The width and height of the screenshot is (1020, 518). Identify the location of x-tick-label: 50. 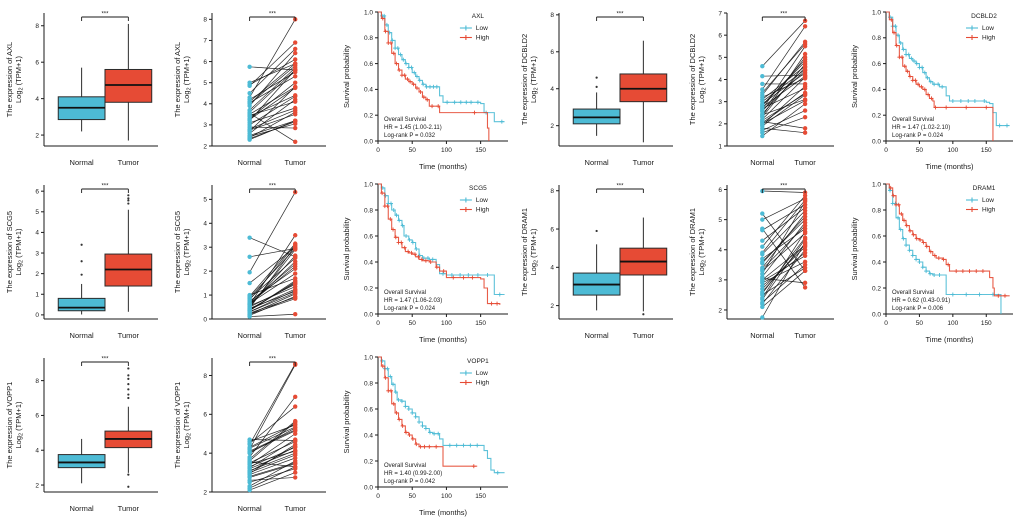
(920, 323).